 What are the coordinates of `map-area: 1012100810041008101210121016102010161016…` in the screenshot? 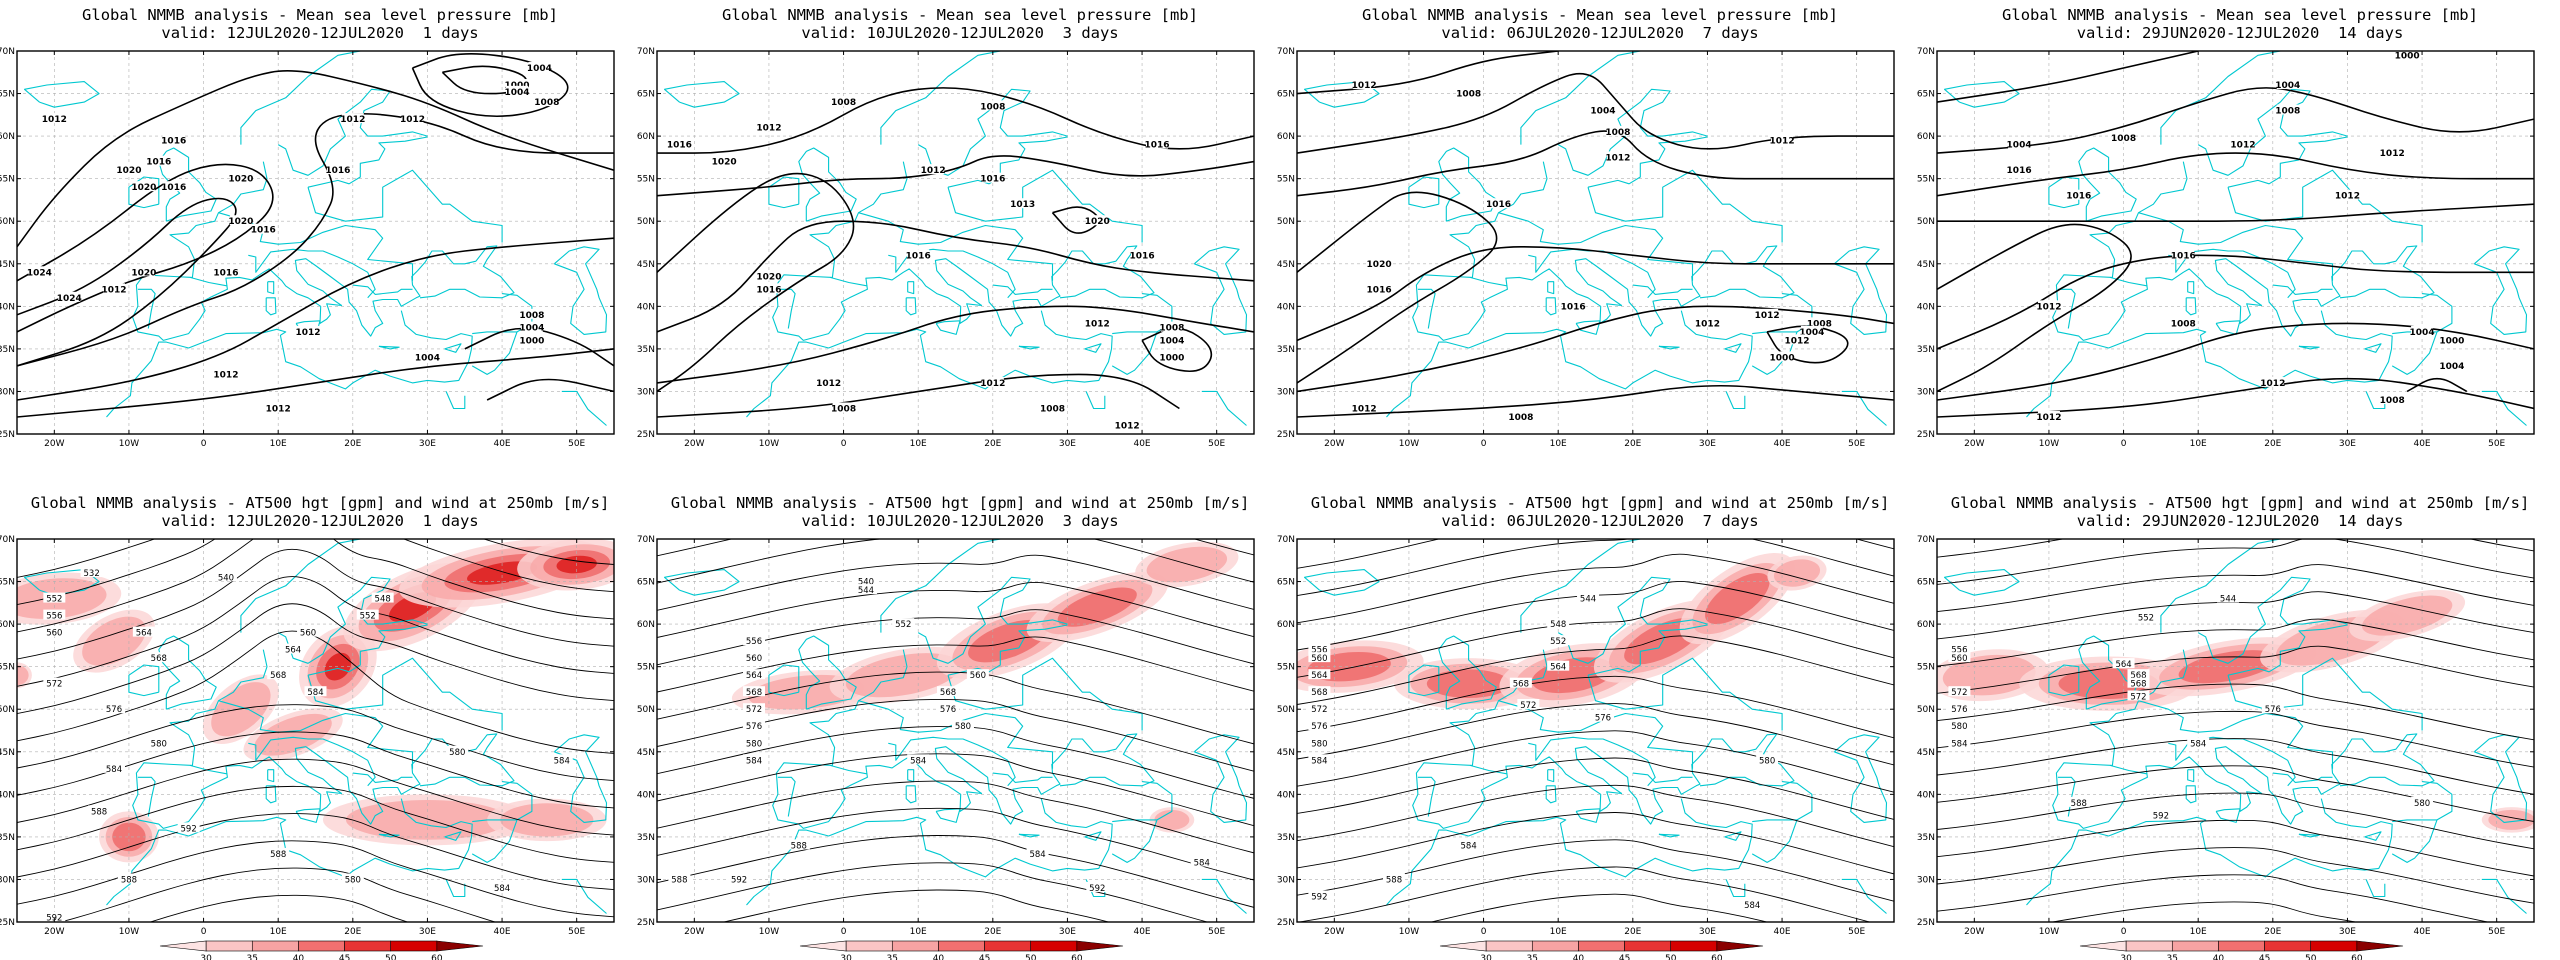 It's located at (1595, 242).